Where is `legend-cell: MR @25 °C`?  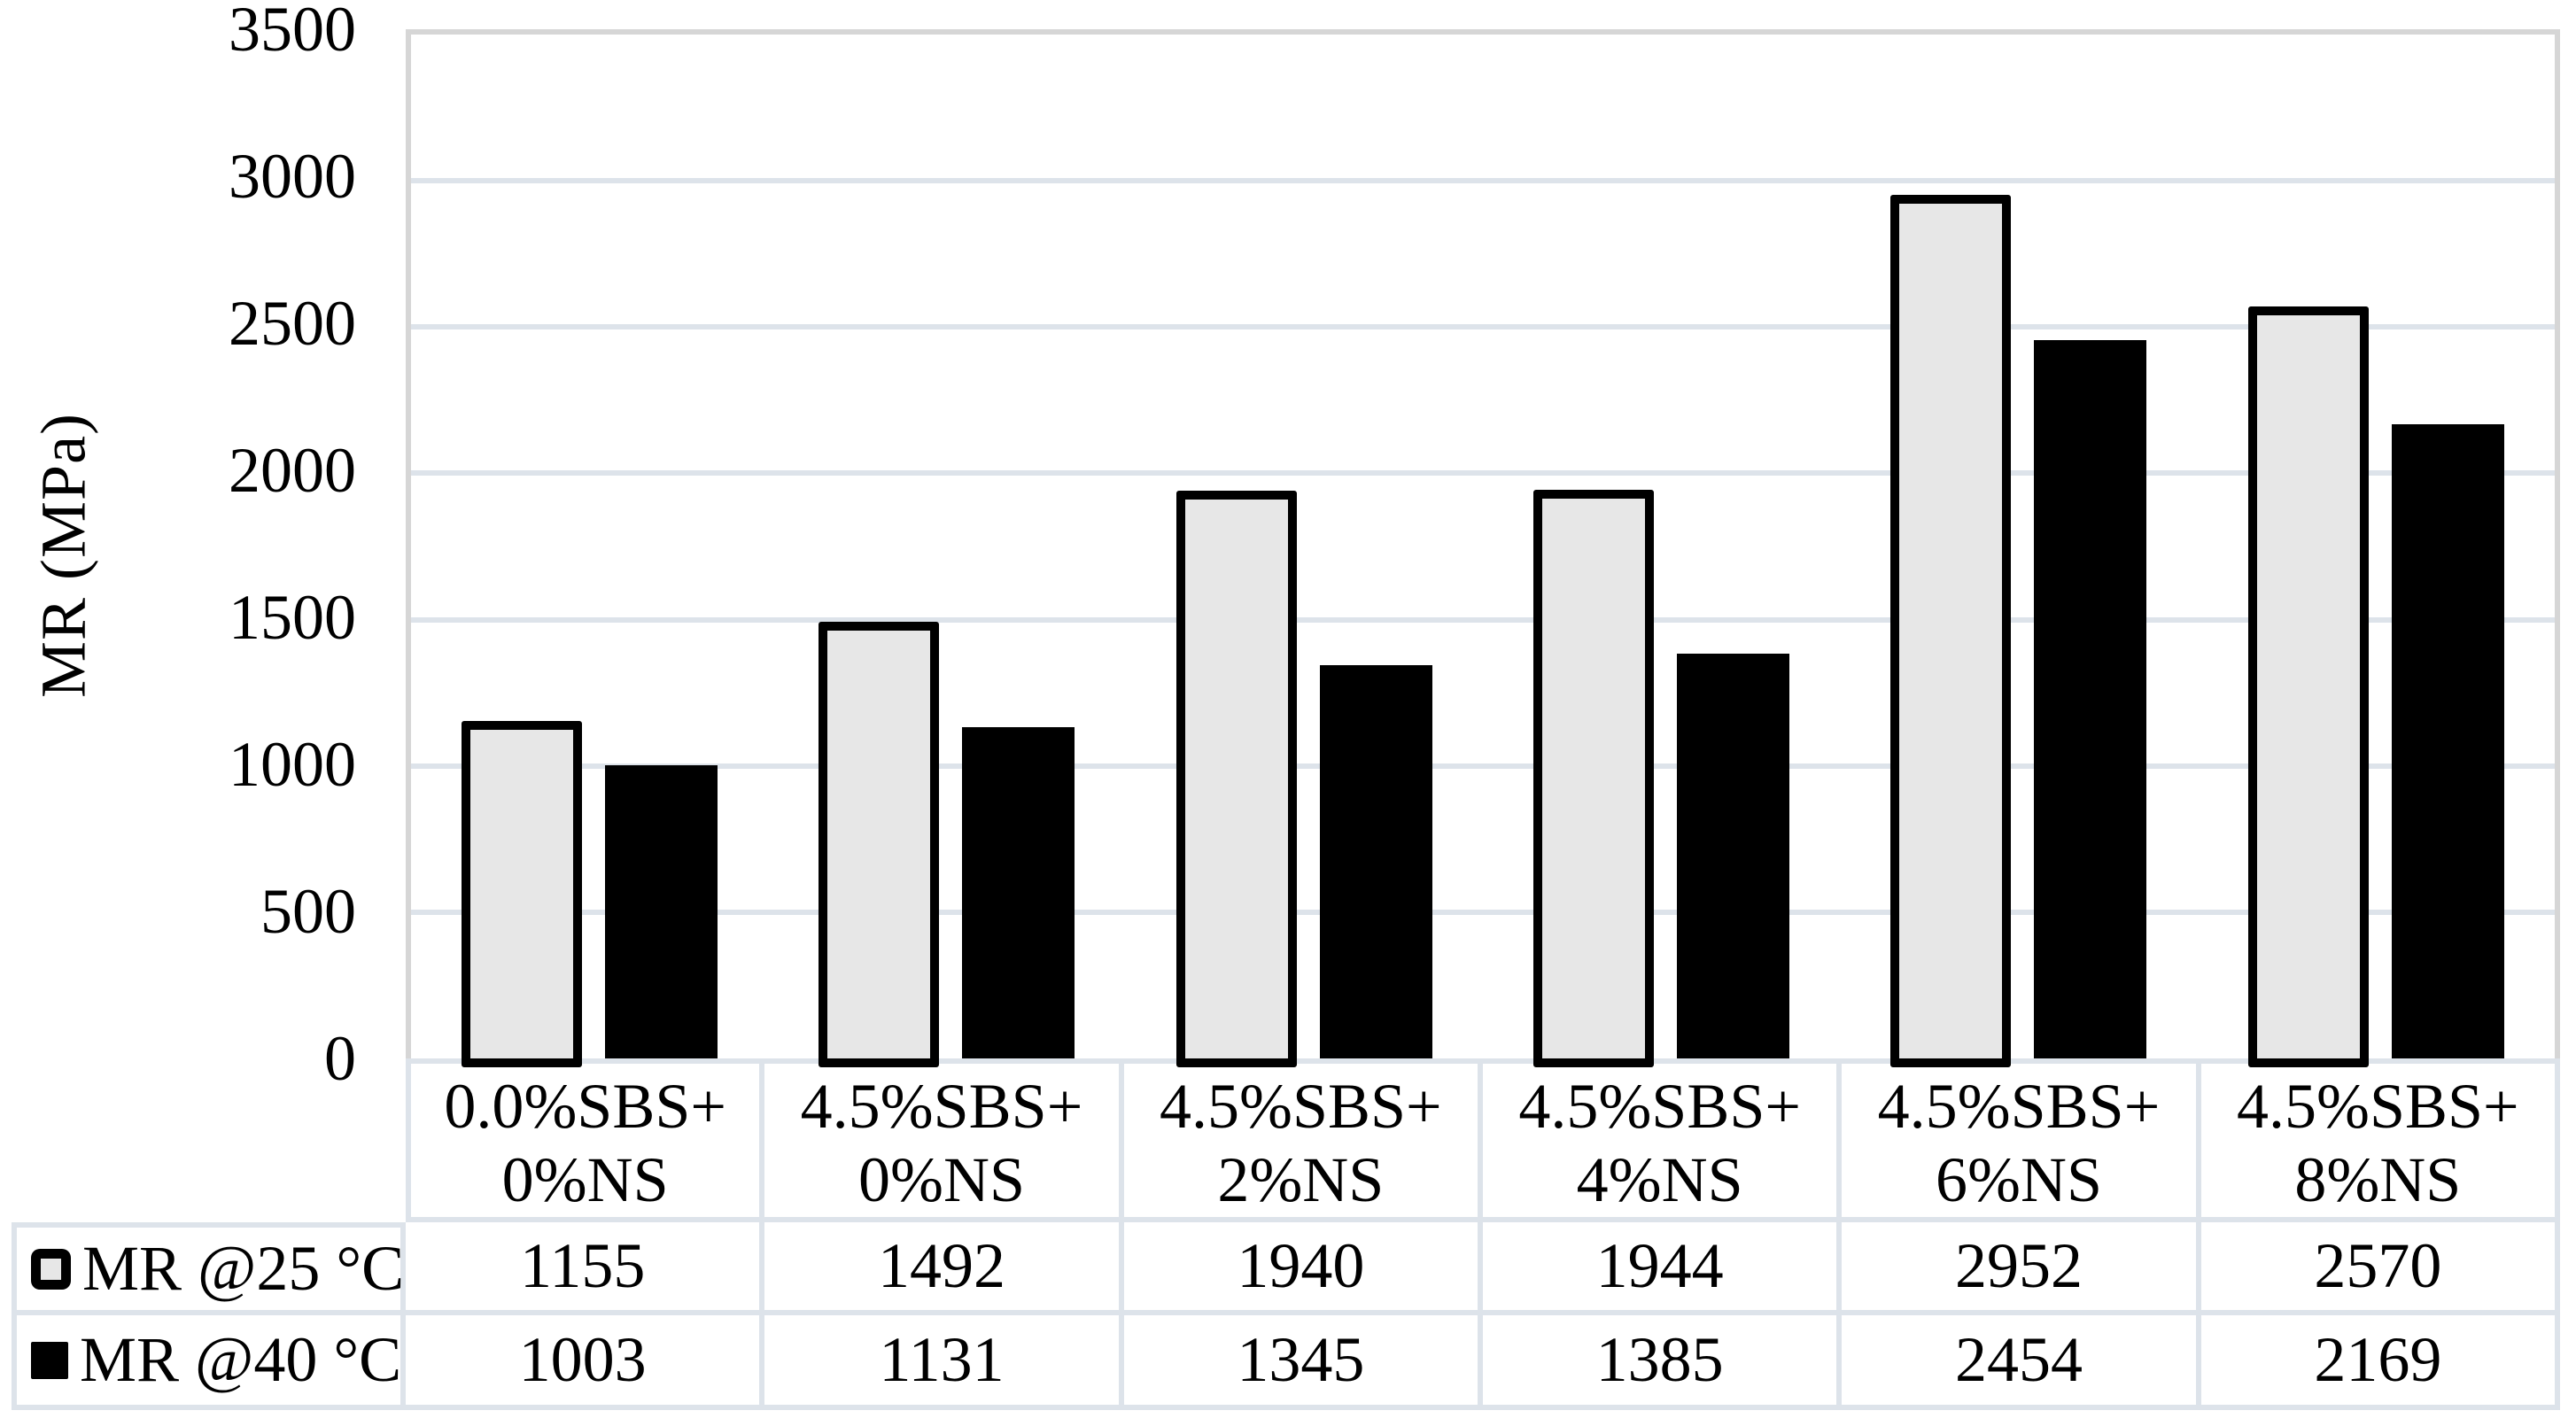
legend-cell: MR @25 °C is located at coordinates (209, 1268).